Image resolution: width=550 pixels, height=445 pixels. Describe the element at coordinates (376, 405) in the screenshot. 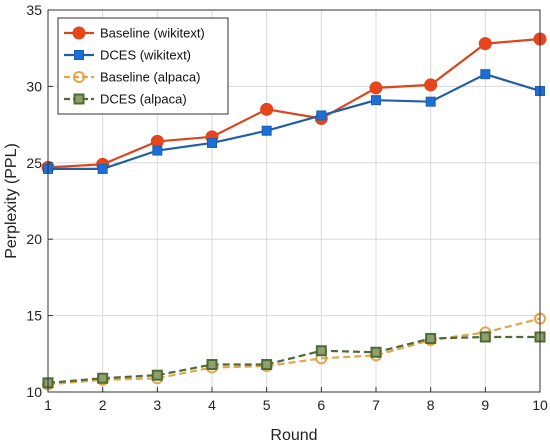

I see `x-tick-label: 7` at that location.